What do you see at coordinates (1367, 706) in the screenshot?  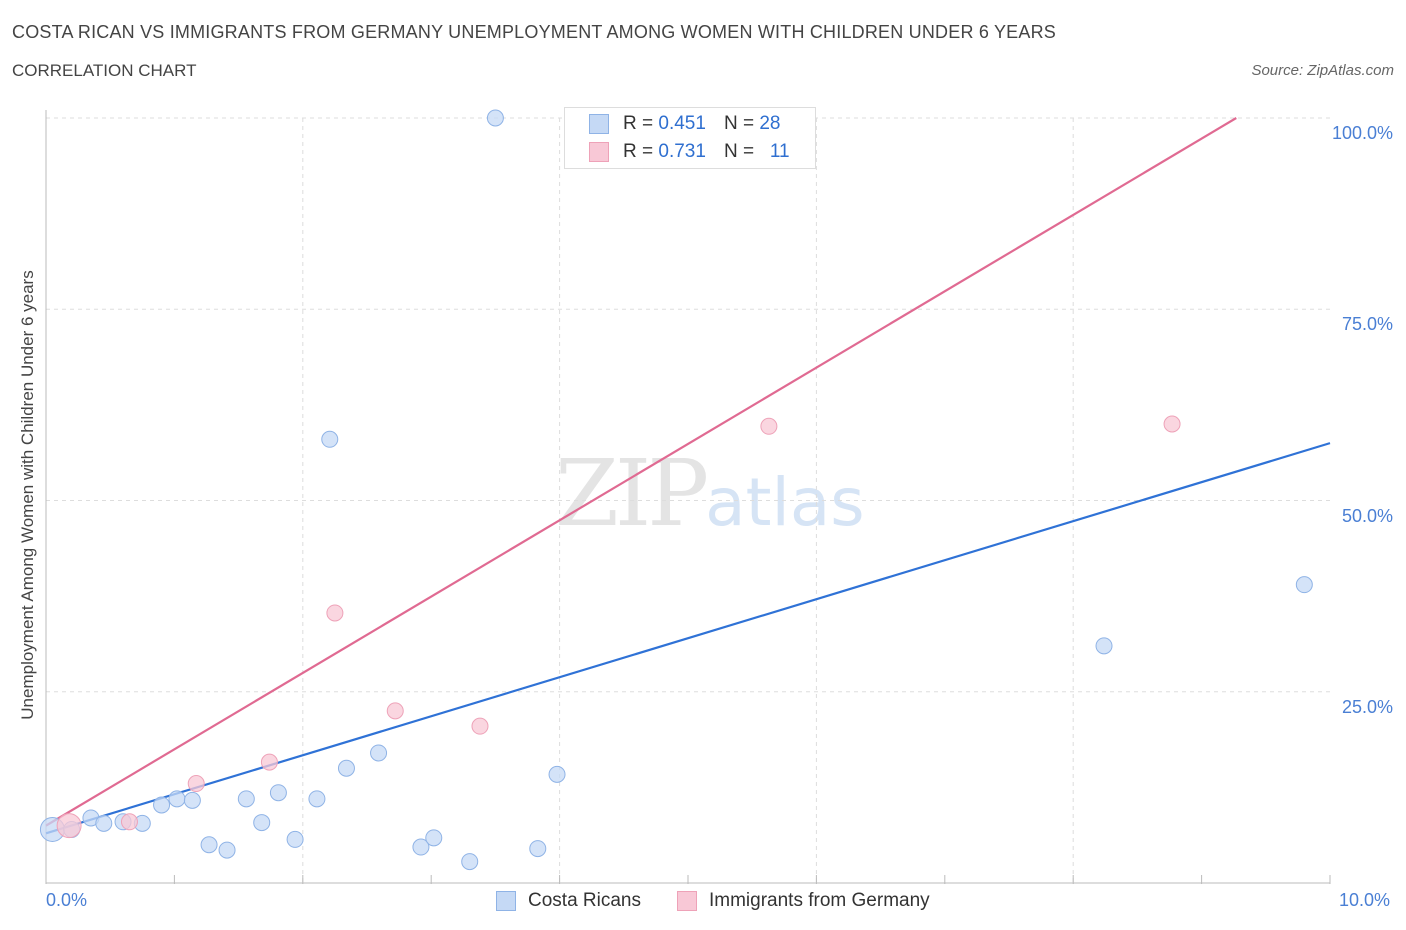 I see `y-tick-label: 25.0%` at bounding box center [1367, 706].